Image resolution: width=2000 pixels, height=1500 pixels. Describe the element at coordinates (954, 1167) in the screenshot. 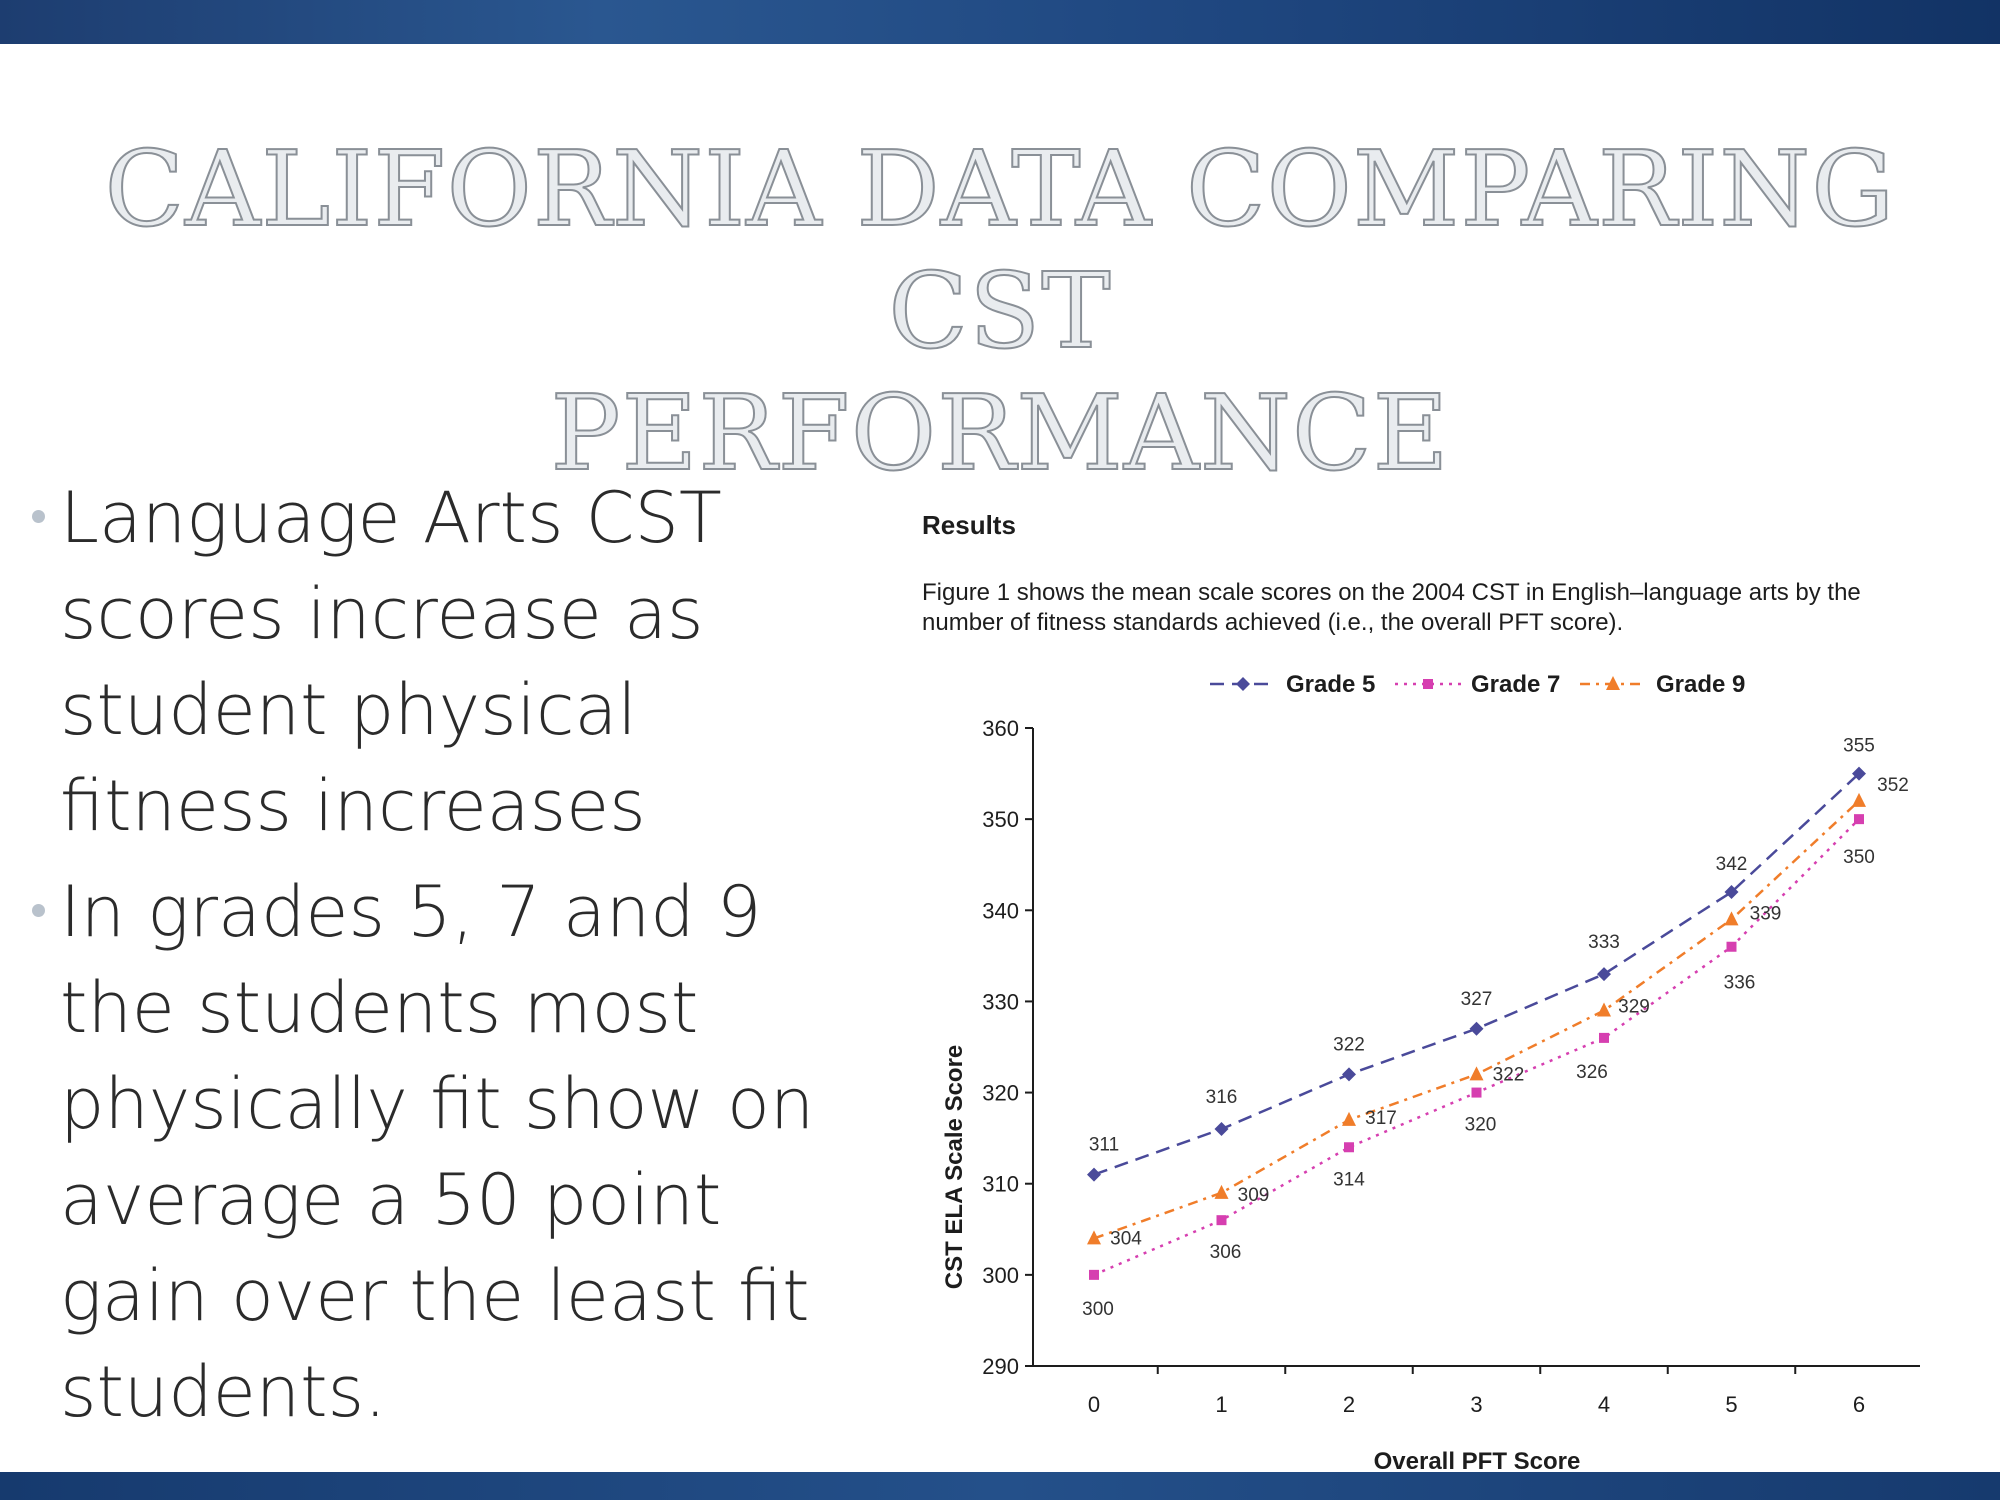

I see `y-axis-title: CST ELA Scale Score` at that location.